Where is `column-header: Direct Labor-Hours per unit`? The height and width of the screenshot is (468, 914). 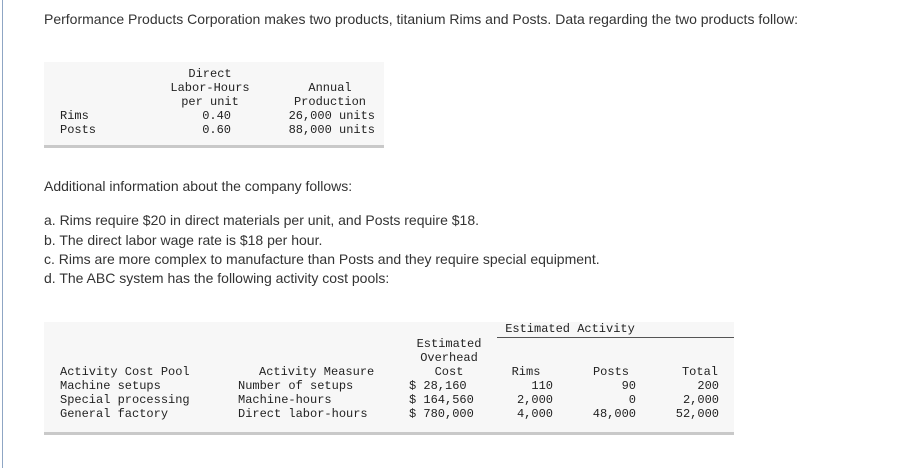
column-header: Direct Labor-Hours per unit is located at coordinates (210, 88).